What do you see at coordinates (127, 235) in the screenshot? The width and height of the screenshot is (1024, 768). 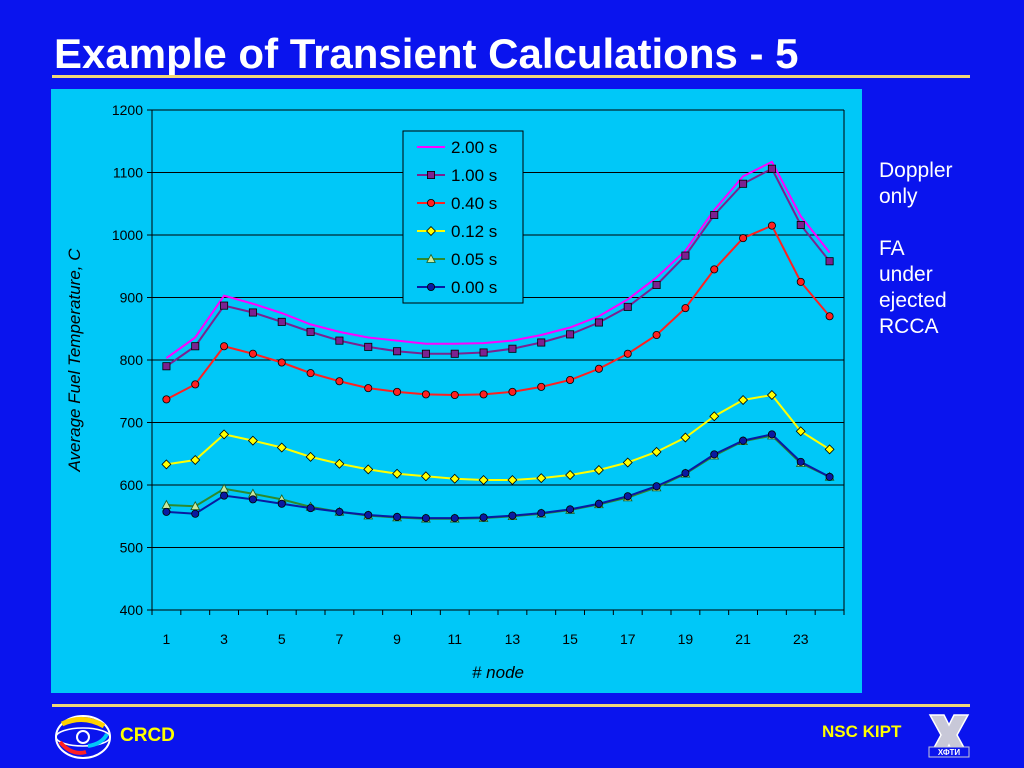 I see `y-tick-label: 1000` at bounding box center [127, 235].